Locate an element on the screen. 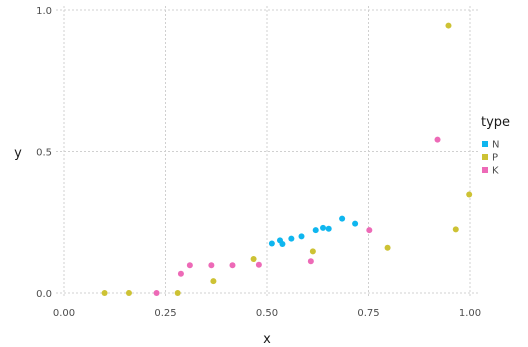 Image resolution: width=528 pixels, height=347 pixels. legend-title: type is located at coordinates (495, 122).